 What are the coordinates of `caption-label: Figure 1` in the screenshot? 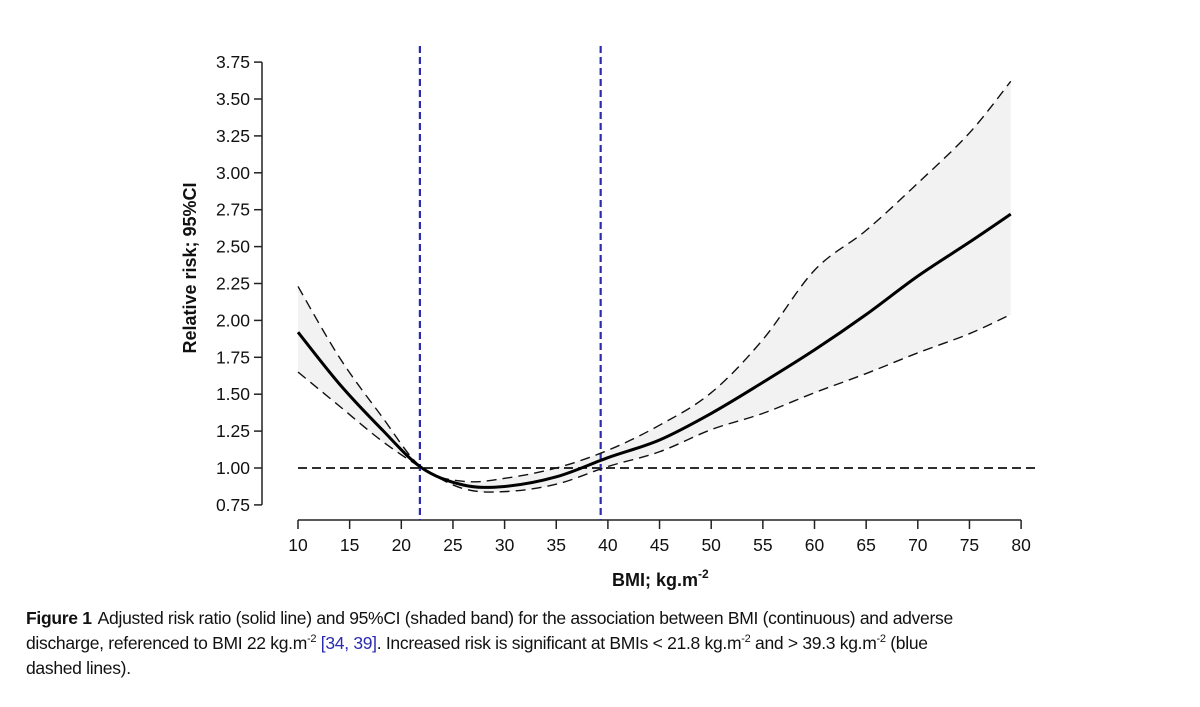 It's located at (59, 618).